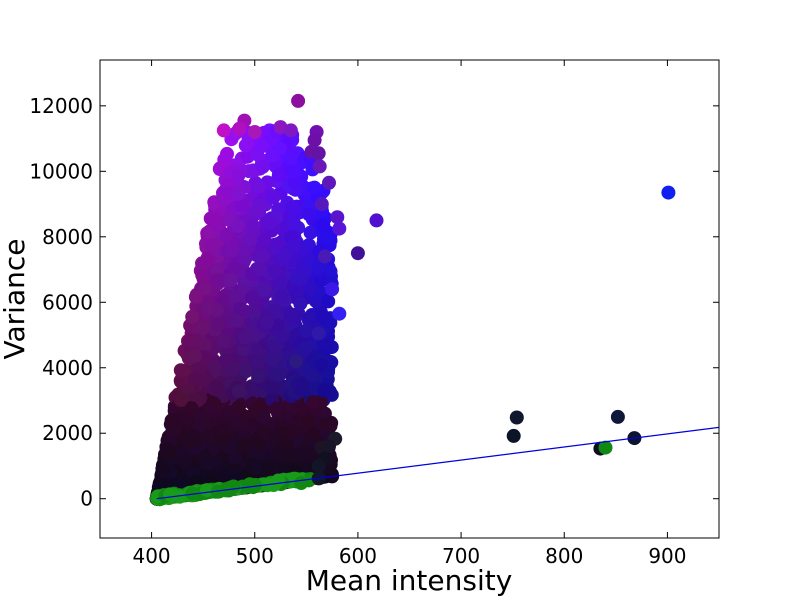  Describe the element at coordinates (67, 433) in the screenshot. I see `y-tick-label: 2000` at that location.